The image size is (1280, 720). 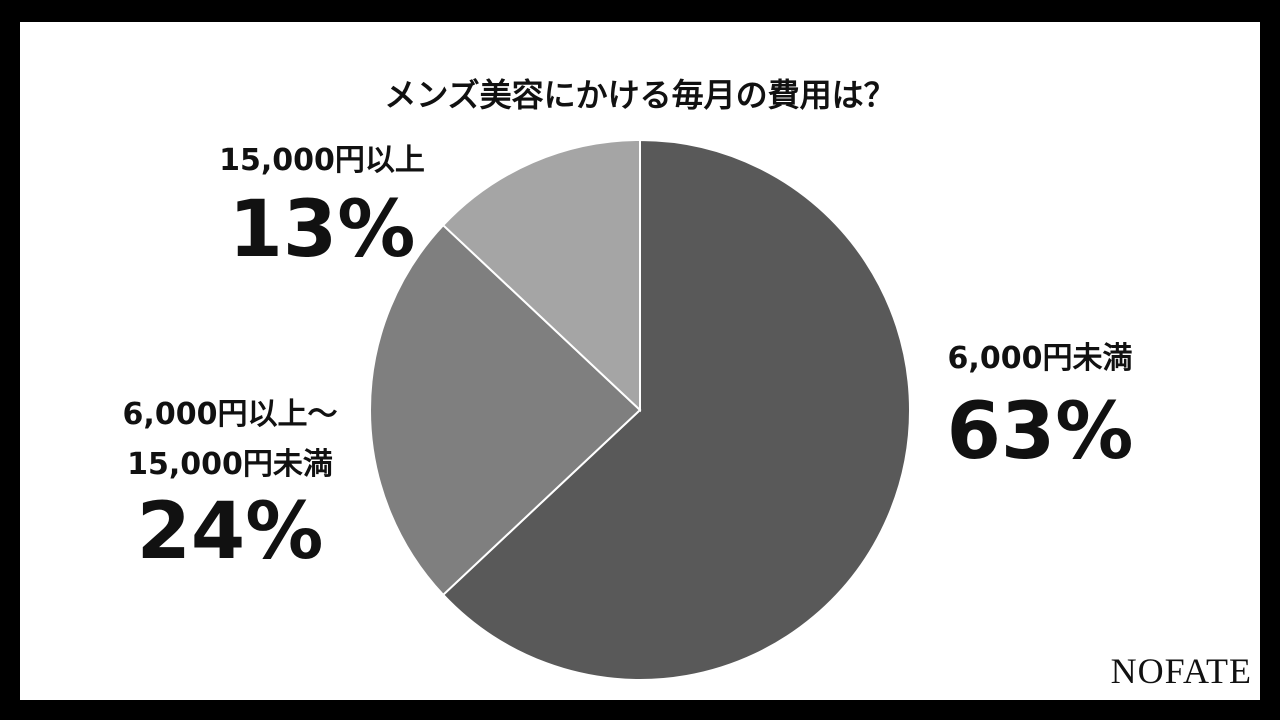 I want to click on value-label: 24%, so click(x=230, y=532).